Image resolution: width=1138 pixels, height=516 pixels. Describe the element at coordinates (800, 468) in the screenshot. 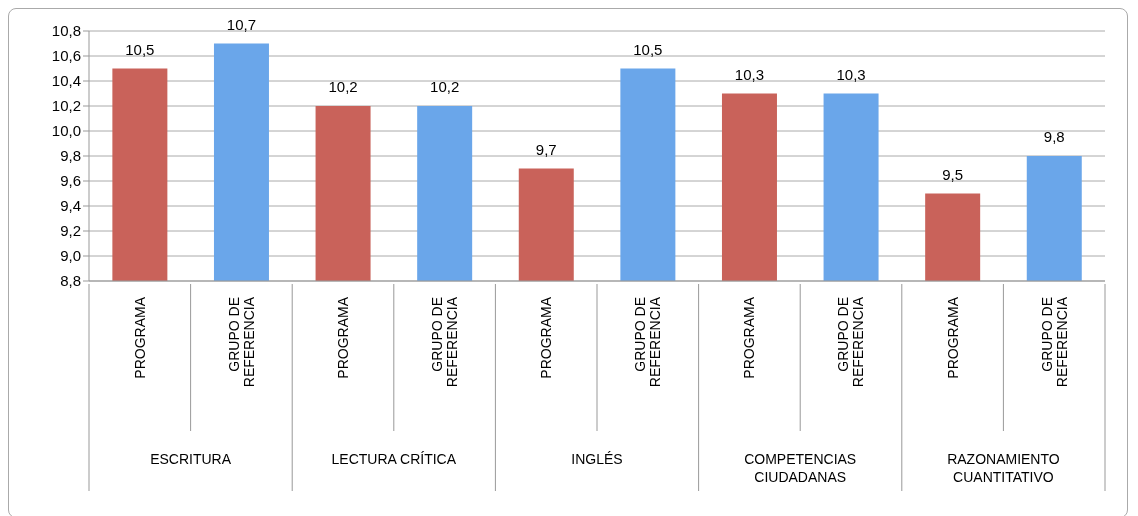

I see `text: COMPETENCIAS CIUDADANAS` at that location.